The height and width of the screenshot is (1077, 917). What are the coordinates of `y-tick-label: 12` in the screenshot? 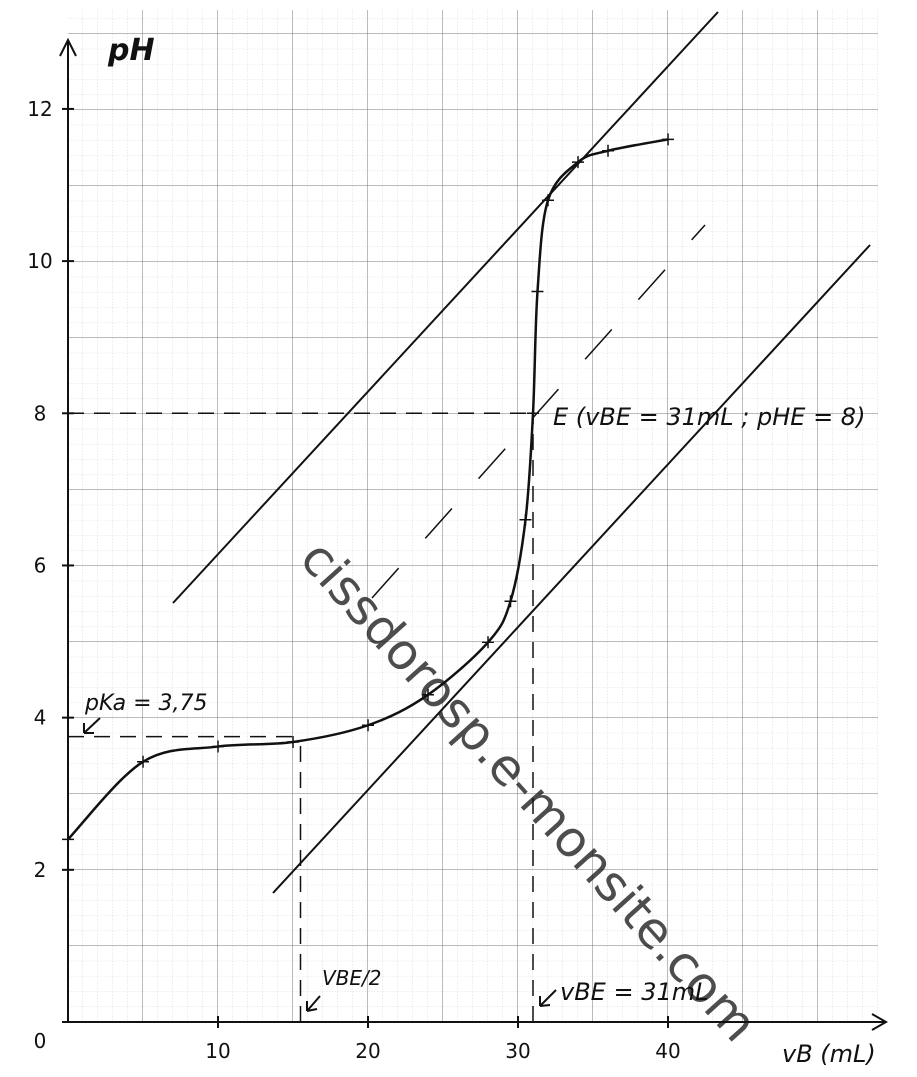 It's located at (39, 109).